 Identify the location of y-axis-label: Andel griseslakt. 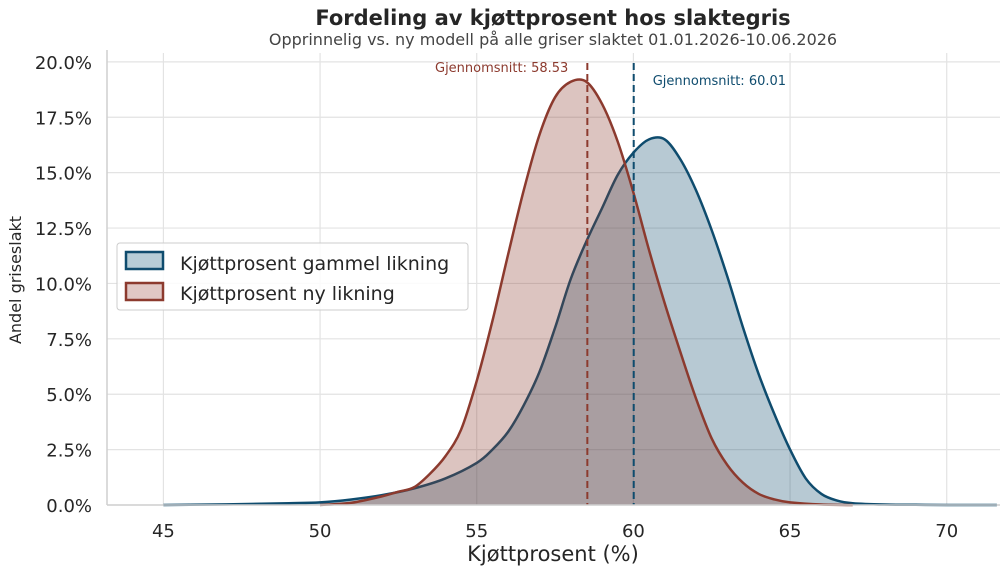
(15, 280).